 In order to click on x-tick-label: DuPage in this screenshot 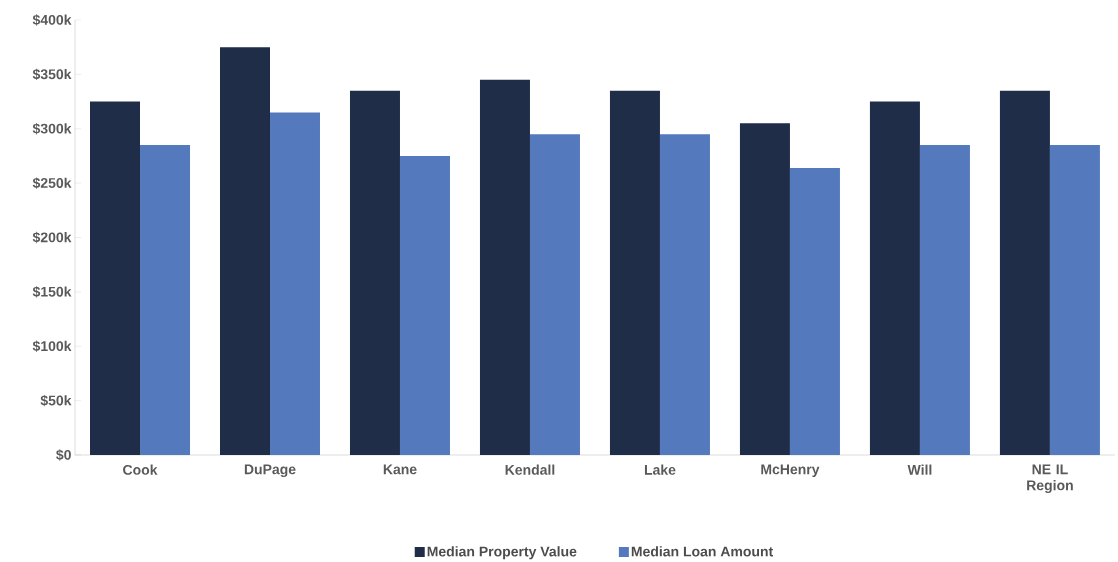, I will do `click(270, 471)`.